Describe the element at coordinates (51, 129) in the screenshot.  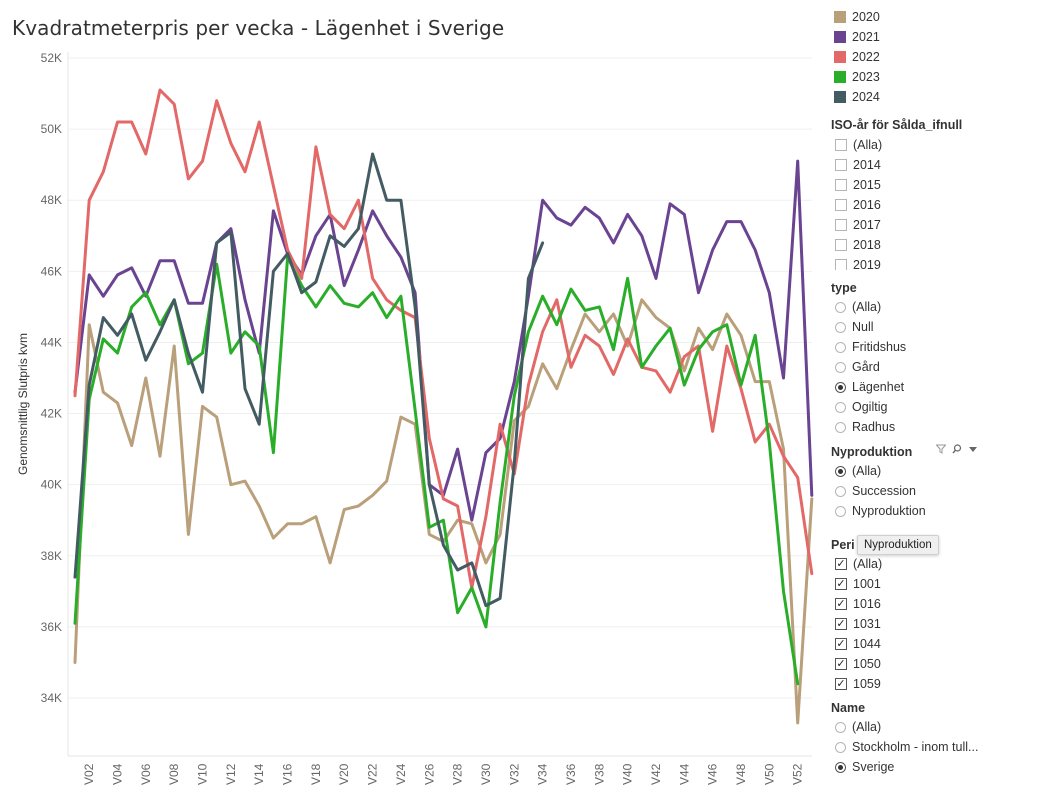
I see `y-tick-label: 50K` at that location.